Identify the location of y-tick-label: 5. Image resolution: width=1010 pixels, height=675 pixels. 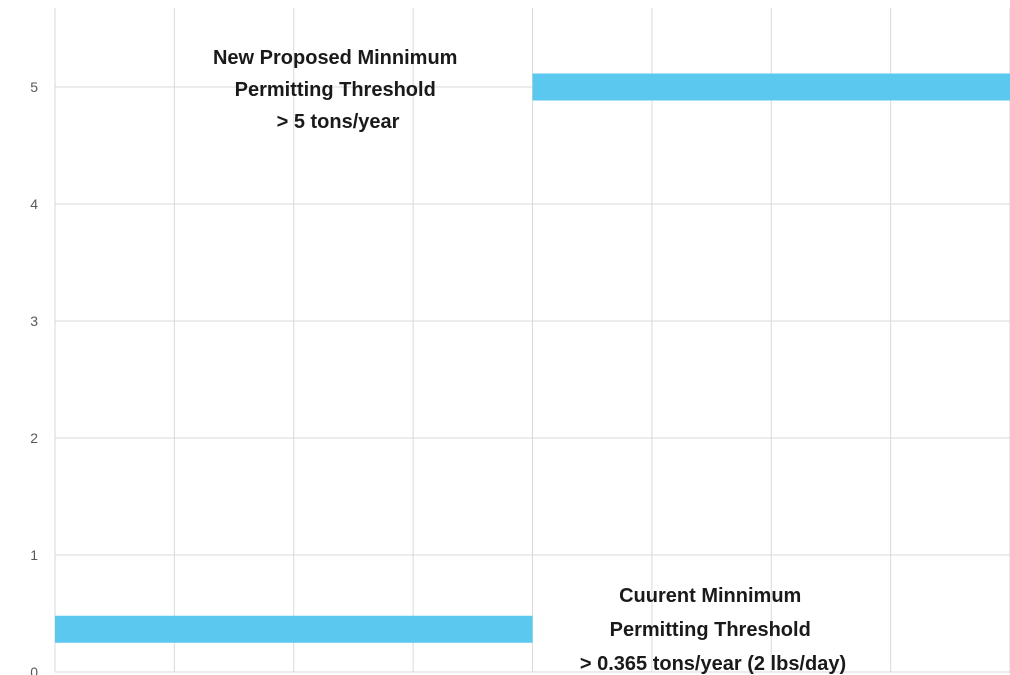
(34, 87).